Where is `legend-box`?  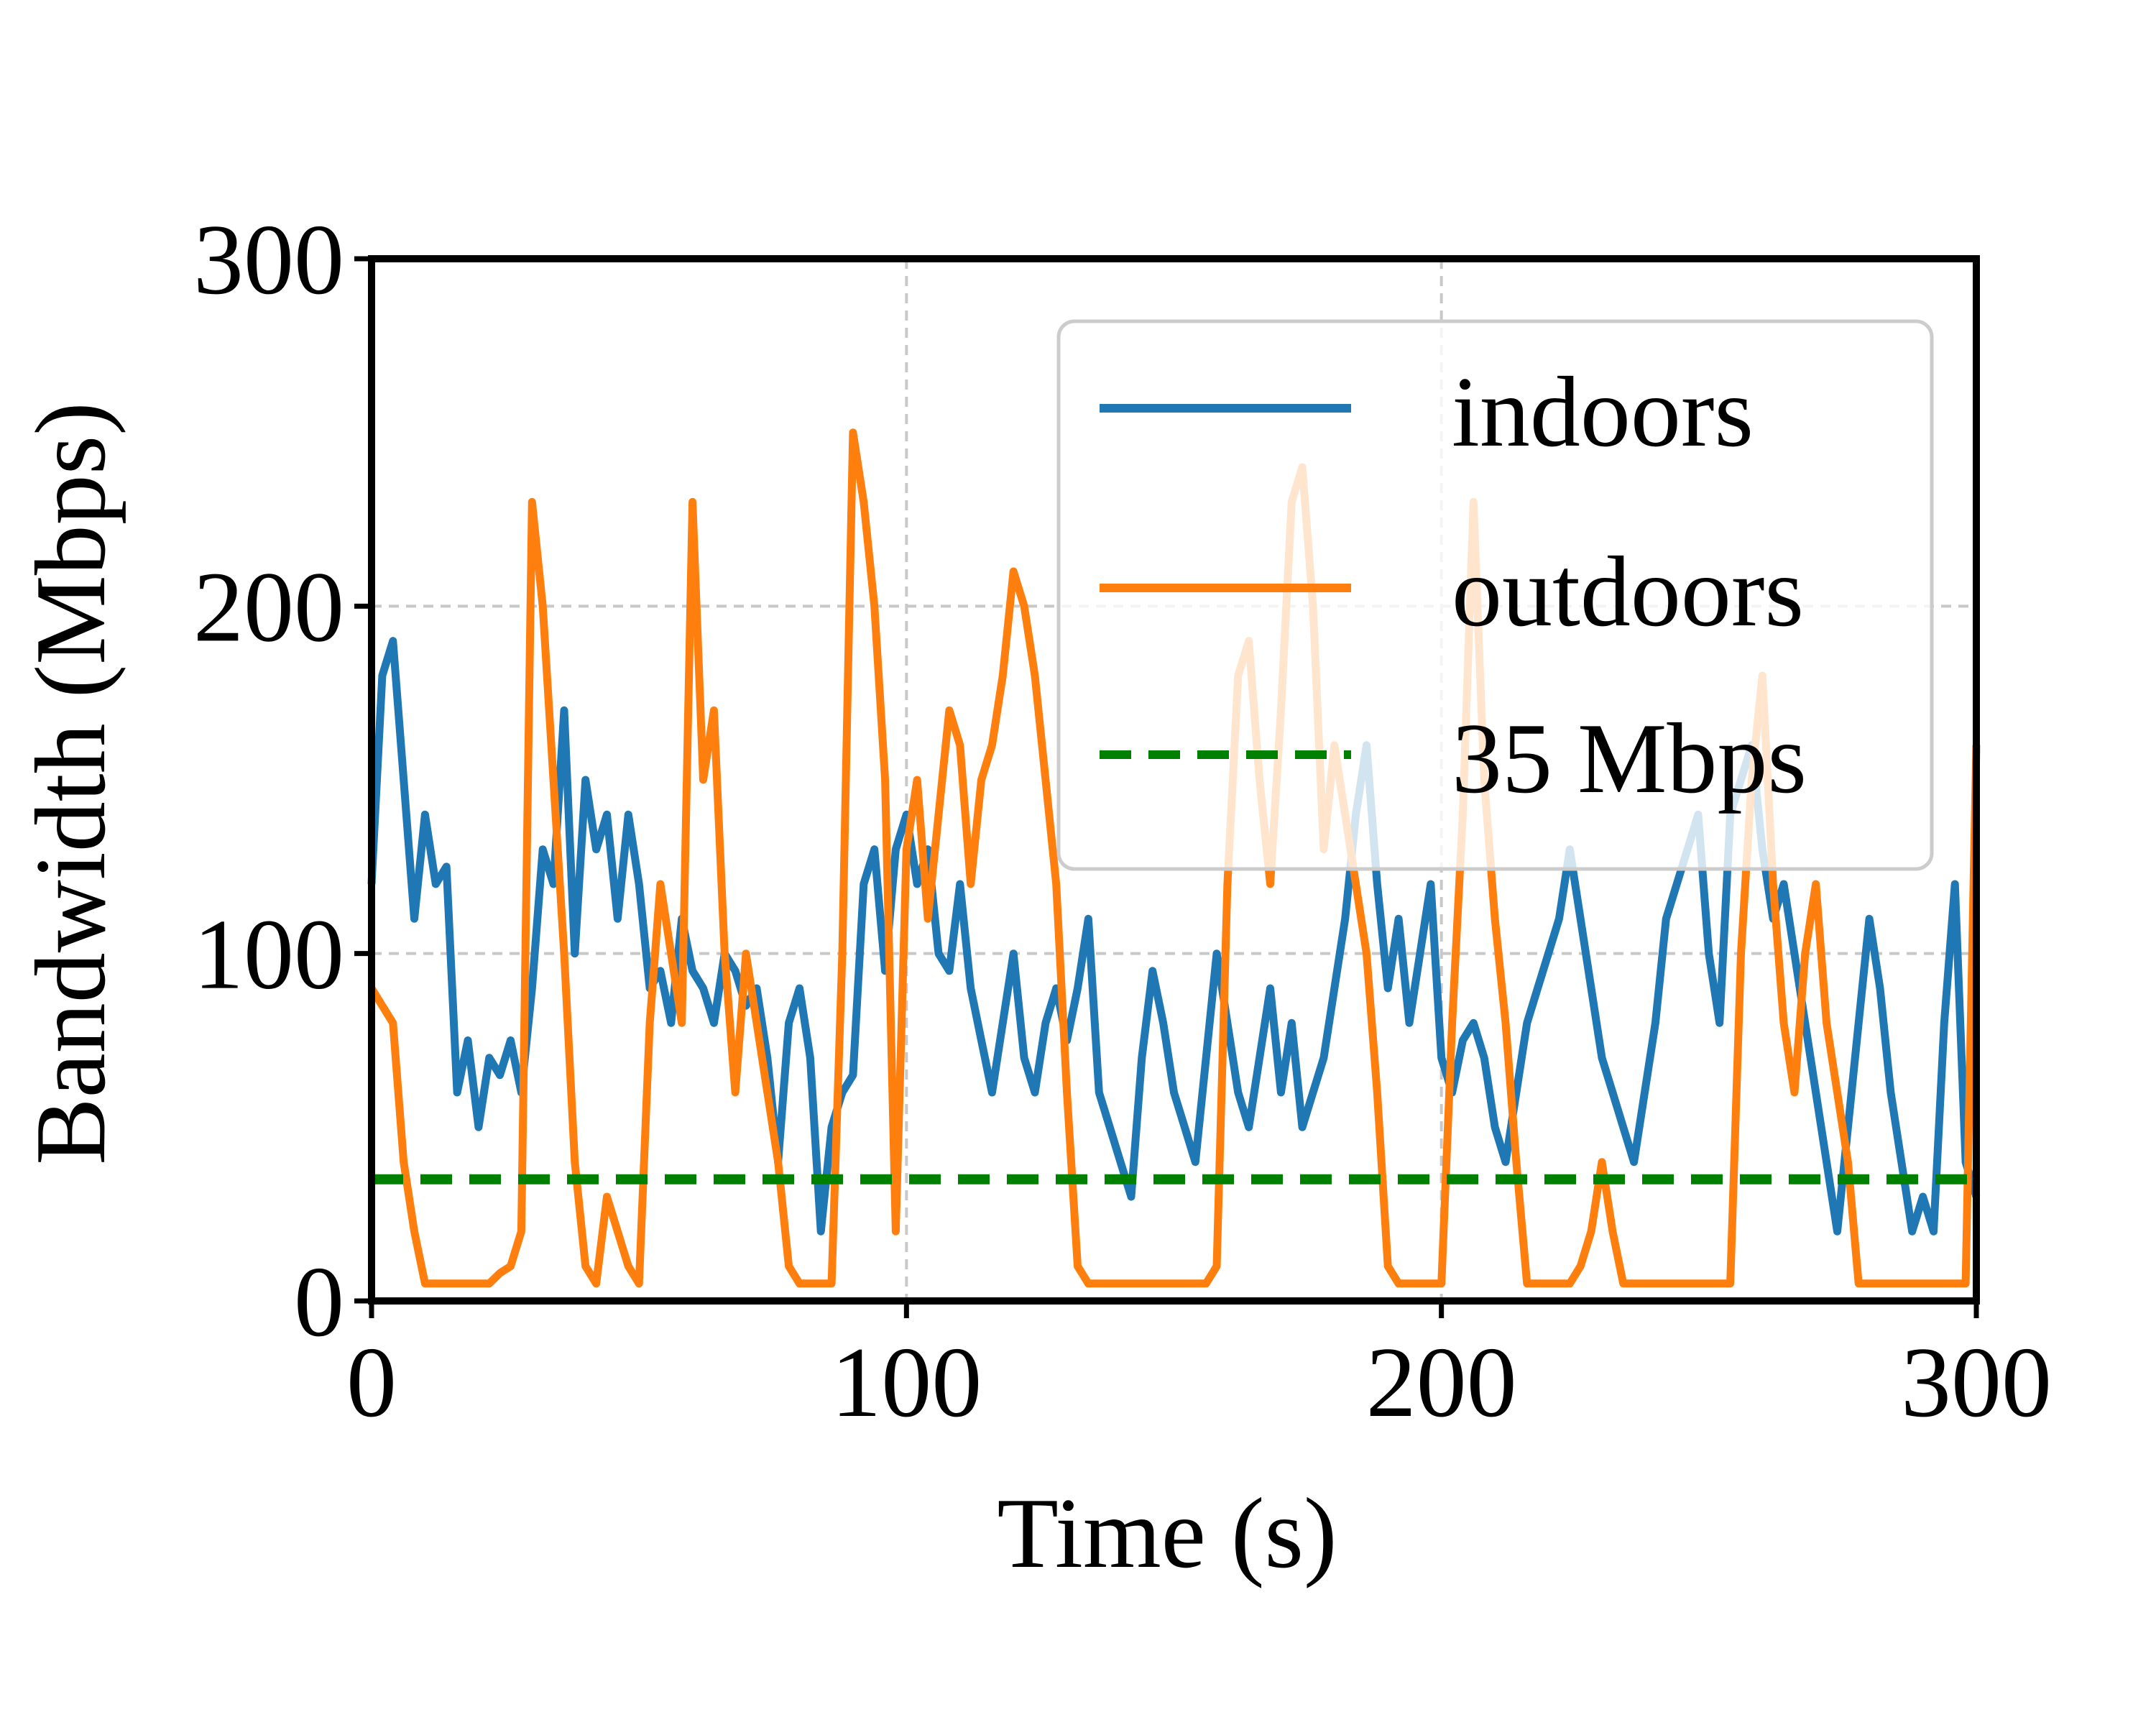 legend-box is located at coordinates (1495, 595).